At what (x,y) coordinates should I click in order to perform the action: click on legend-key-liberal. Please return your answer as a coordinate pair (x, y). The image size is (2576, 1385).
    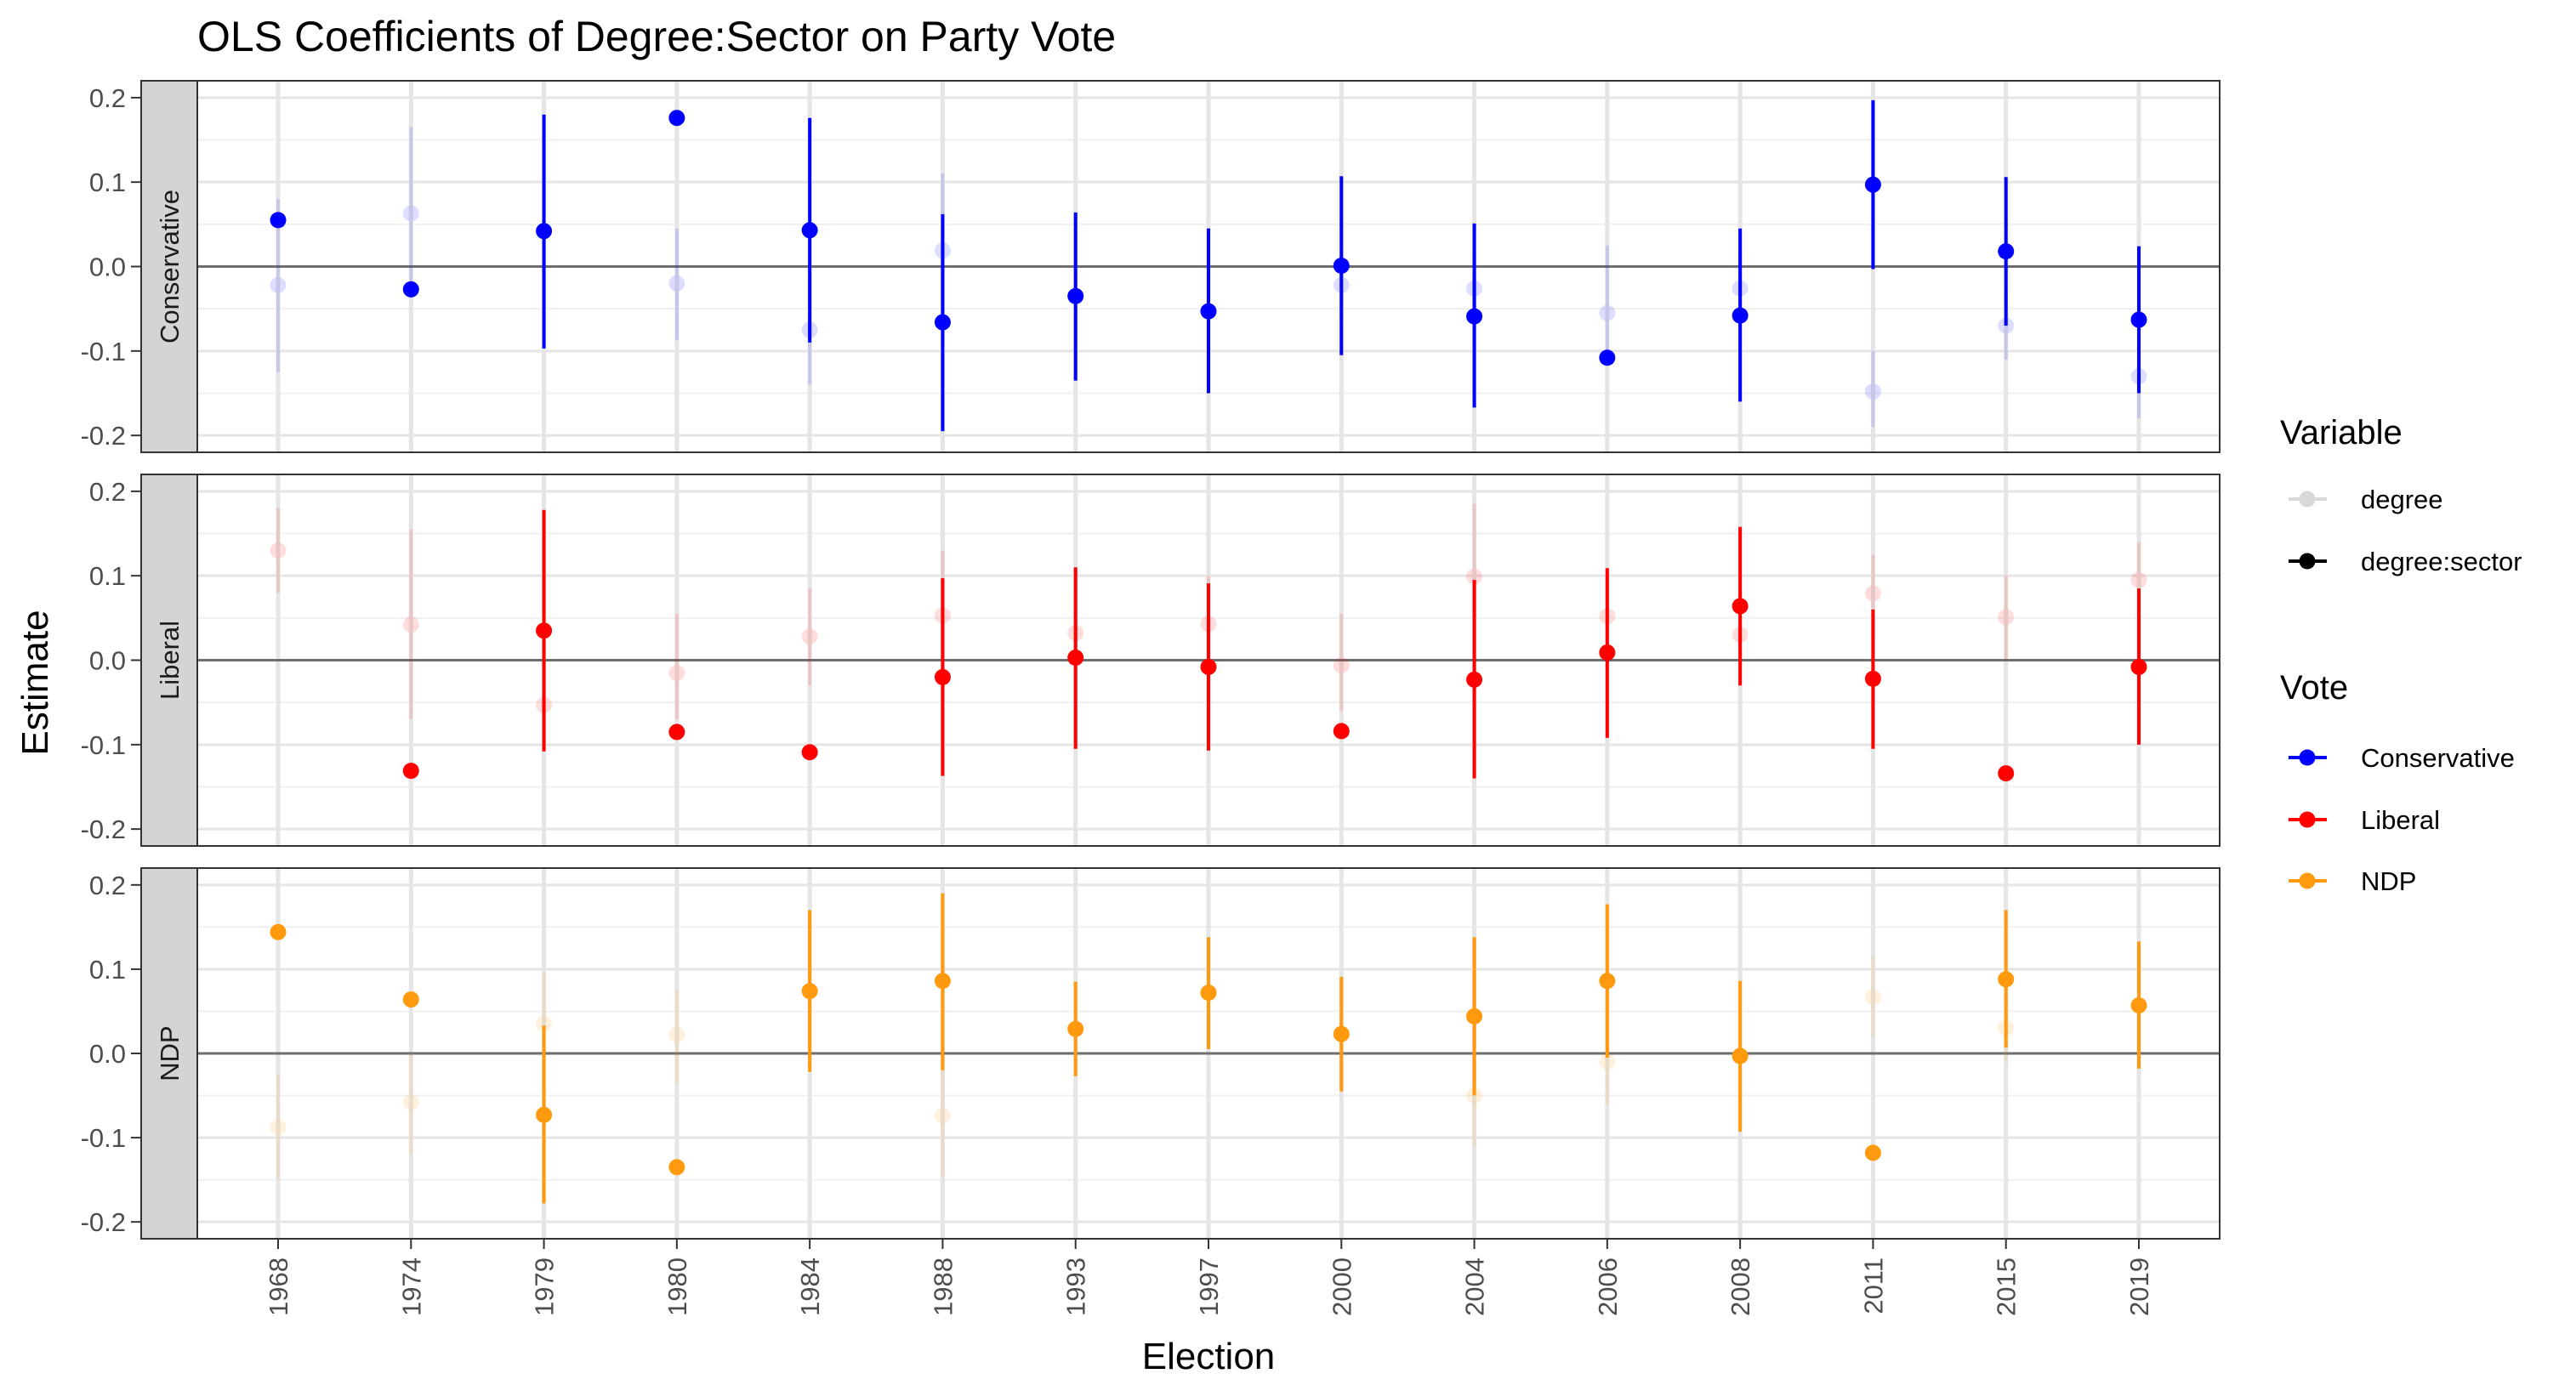
    Looking at the image, I should click on (2308, 820).